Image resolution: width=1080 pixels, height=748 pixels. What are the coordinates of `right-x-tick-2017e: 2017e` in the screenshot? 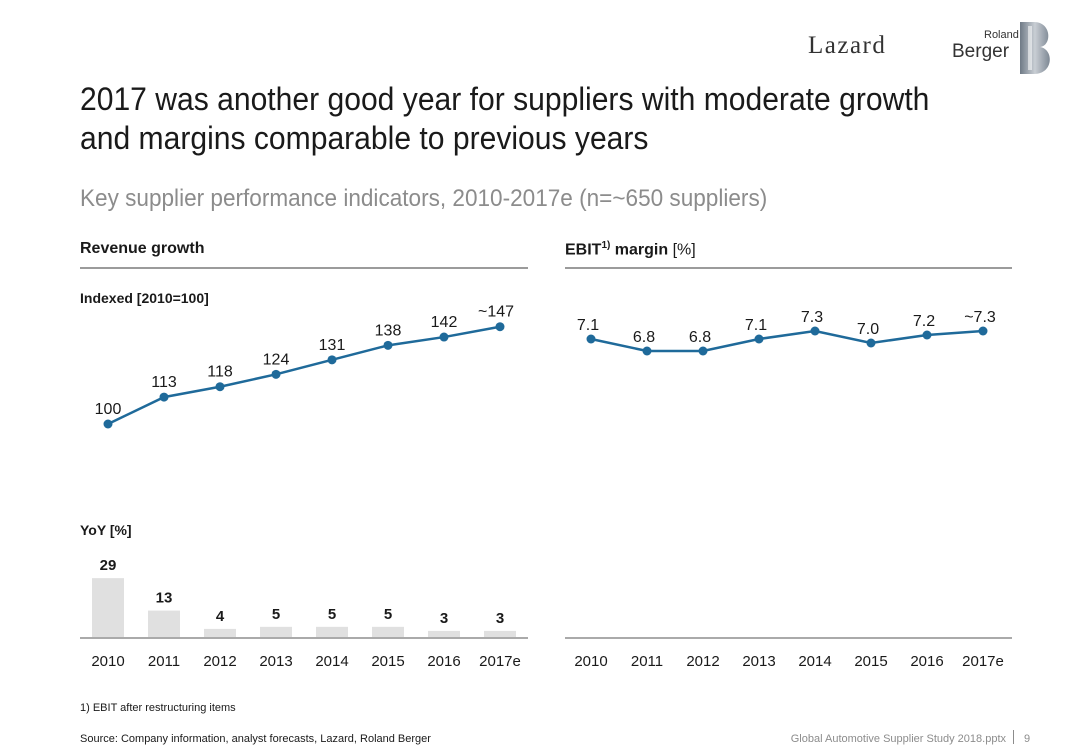 It's located at (983, 661).